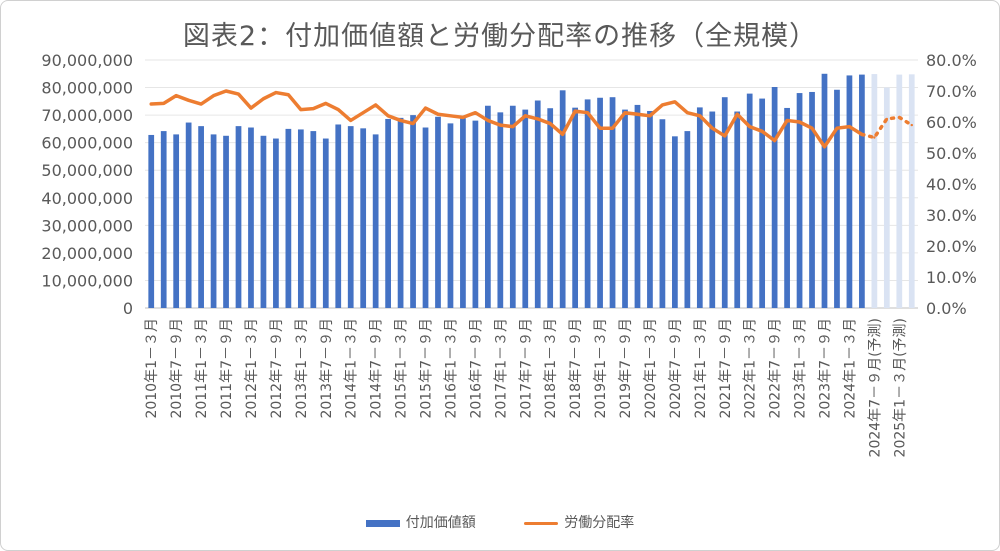  I want to click on chart-title: 図表2：付加価値額と労働分配率の推移（全規模）, so click(500, 36).